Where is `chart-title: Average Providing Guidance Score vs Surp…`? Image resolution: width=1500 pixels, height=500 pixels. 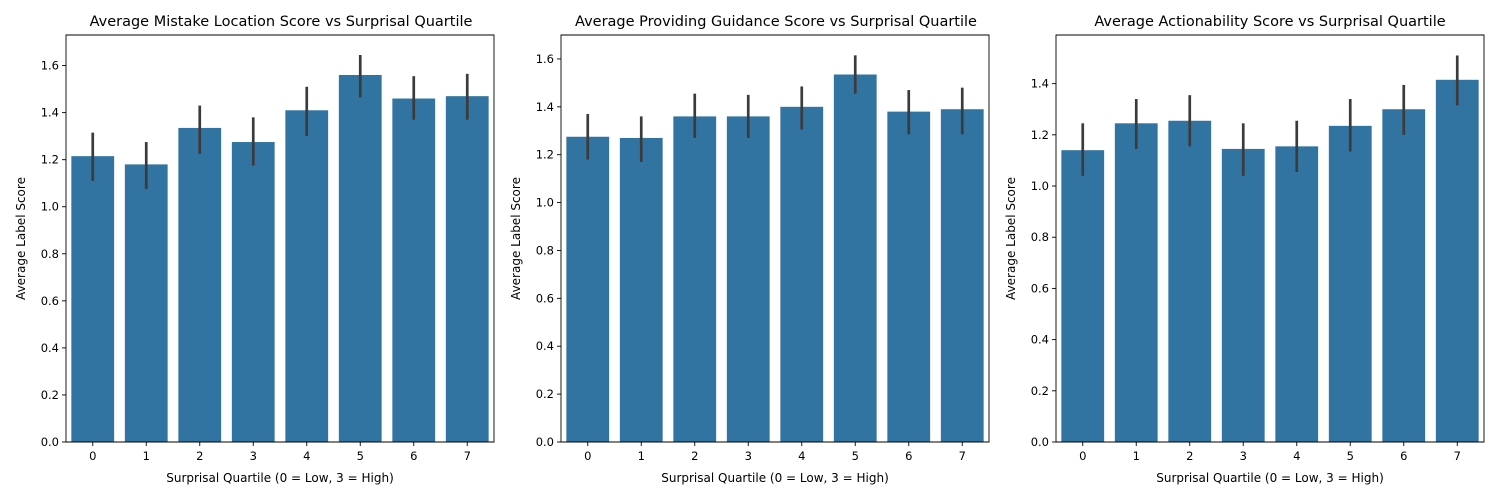
chart-title: Average Providing Guidance Score vs Surp… is located at coordinates (776, 22).